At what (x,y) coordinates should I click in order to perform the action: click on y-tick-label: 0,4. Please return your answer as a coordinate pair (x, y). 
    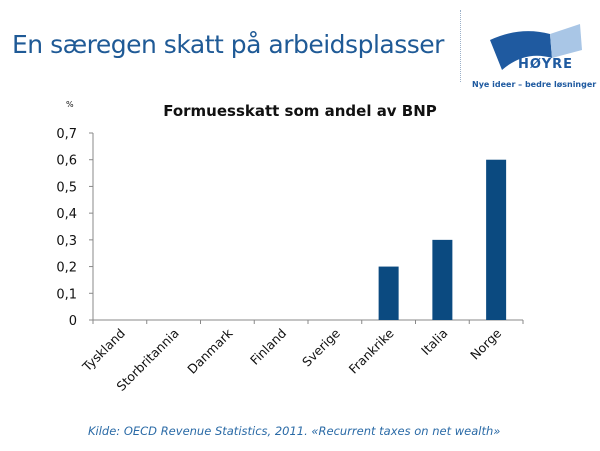
    Looking at the image, I should click on (66, 214).